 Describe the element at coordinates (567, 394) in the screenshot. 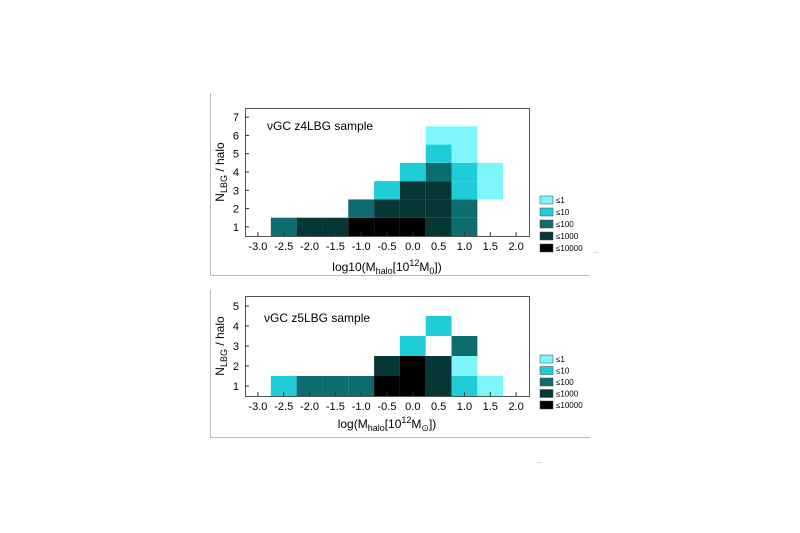

I see `legend-label: ≤1000` at that location.